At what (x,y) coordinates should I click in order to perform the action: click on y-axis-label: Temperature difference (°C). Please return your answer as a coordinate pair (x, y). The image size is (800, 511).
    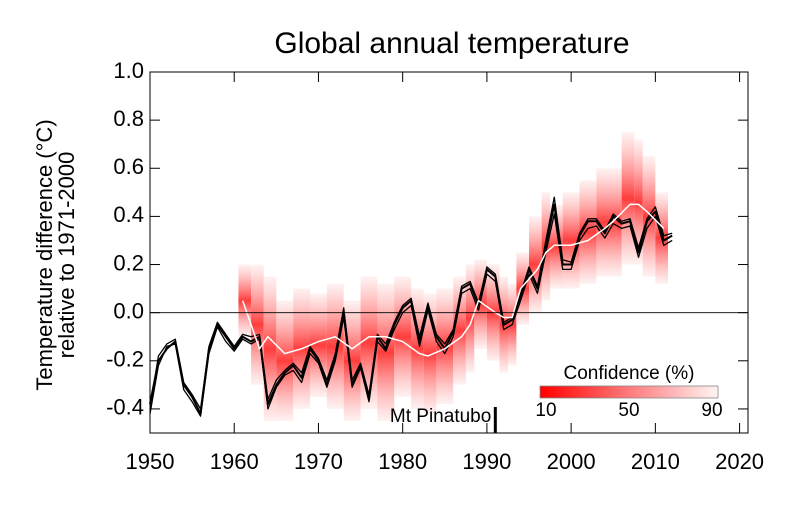
    Looking at the image, I should click on (44, 254).